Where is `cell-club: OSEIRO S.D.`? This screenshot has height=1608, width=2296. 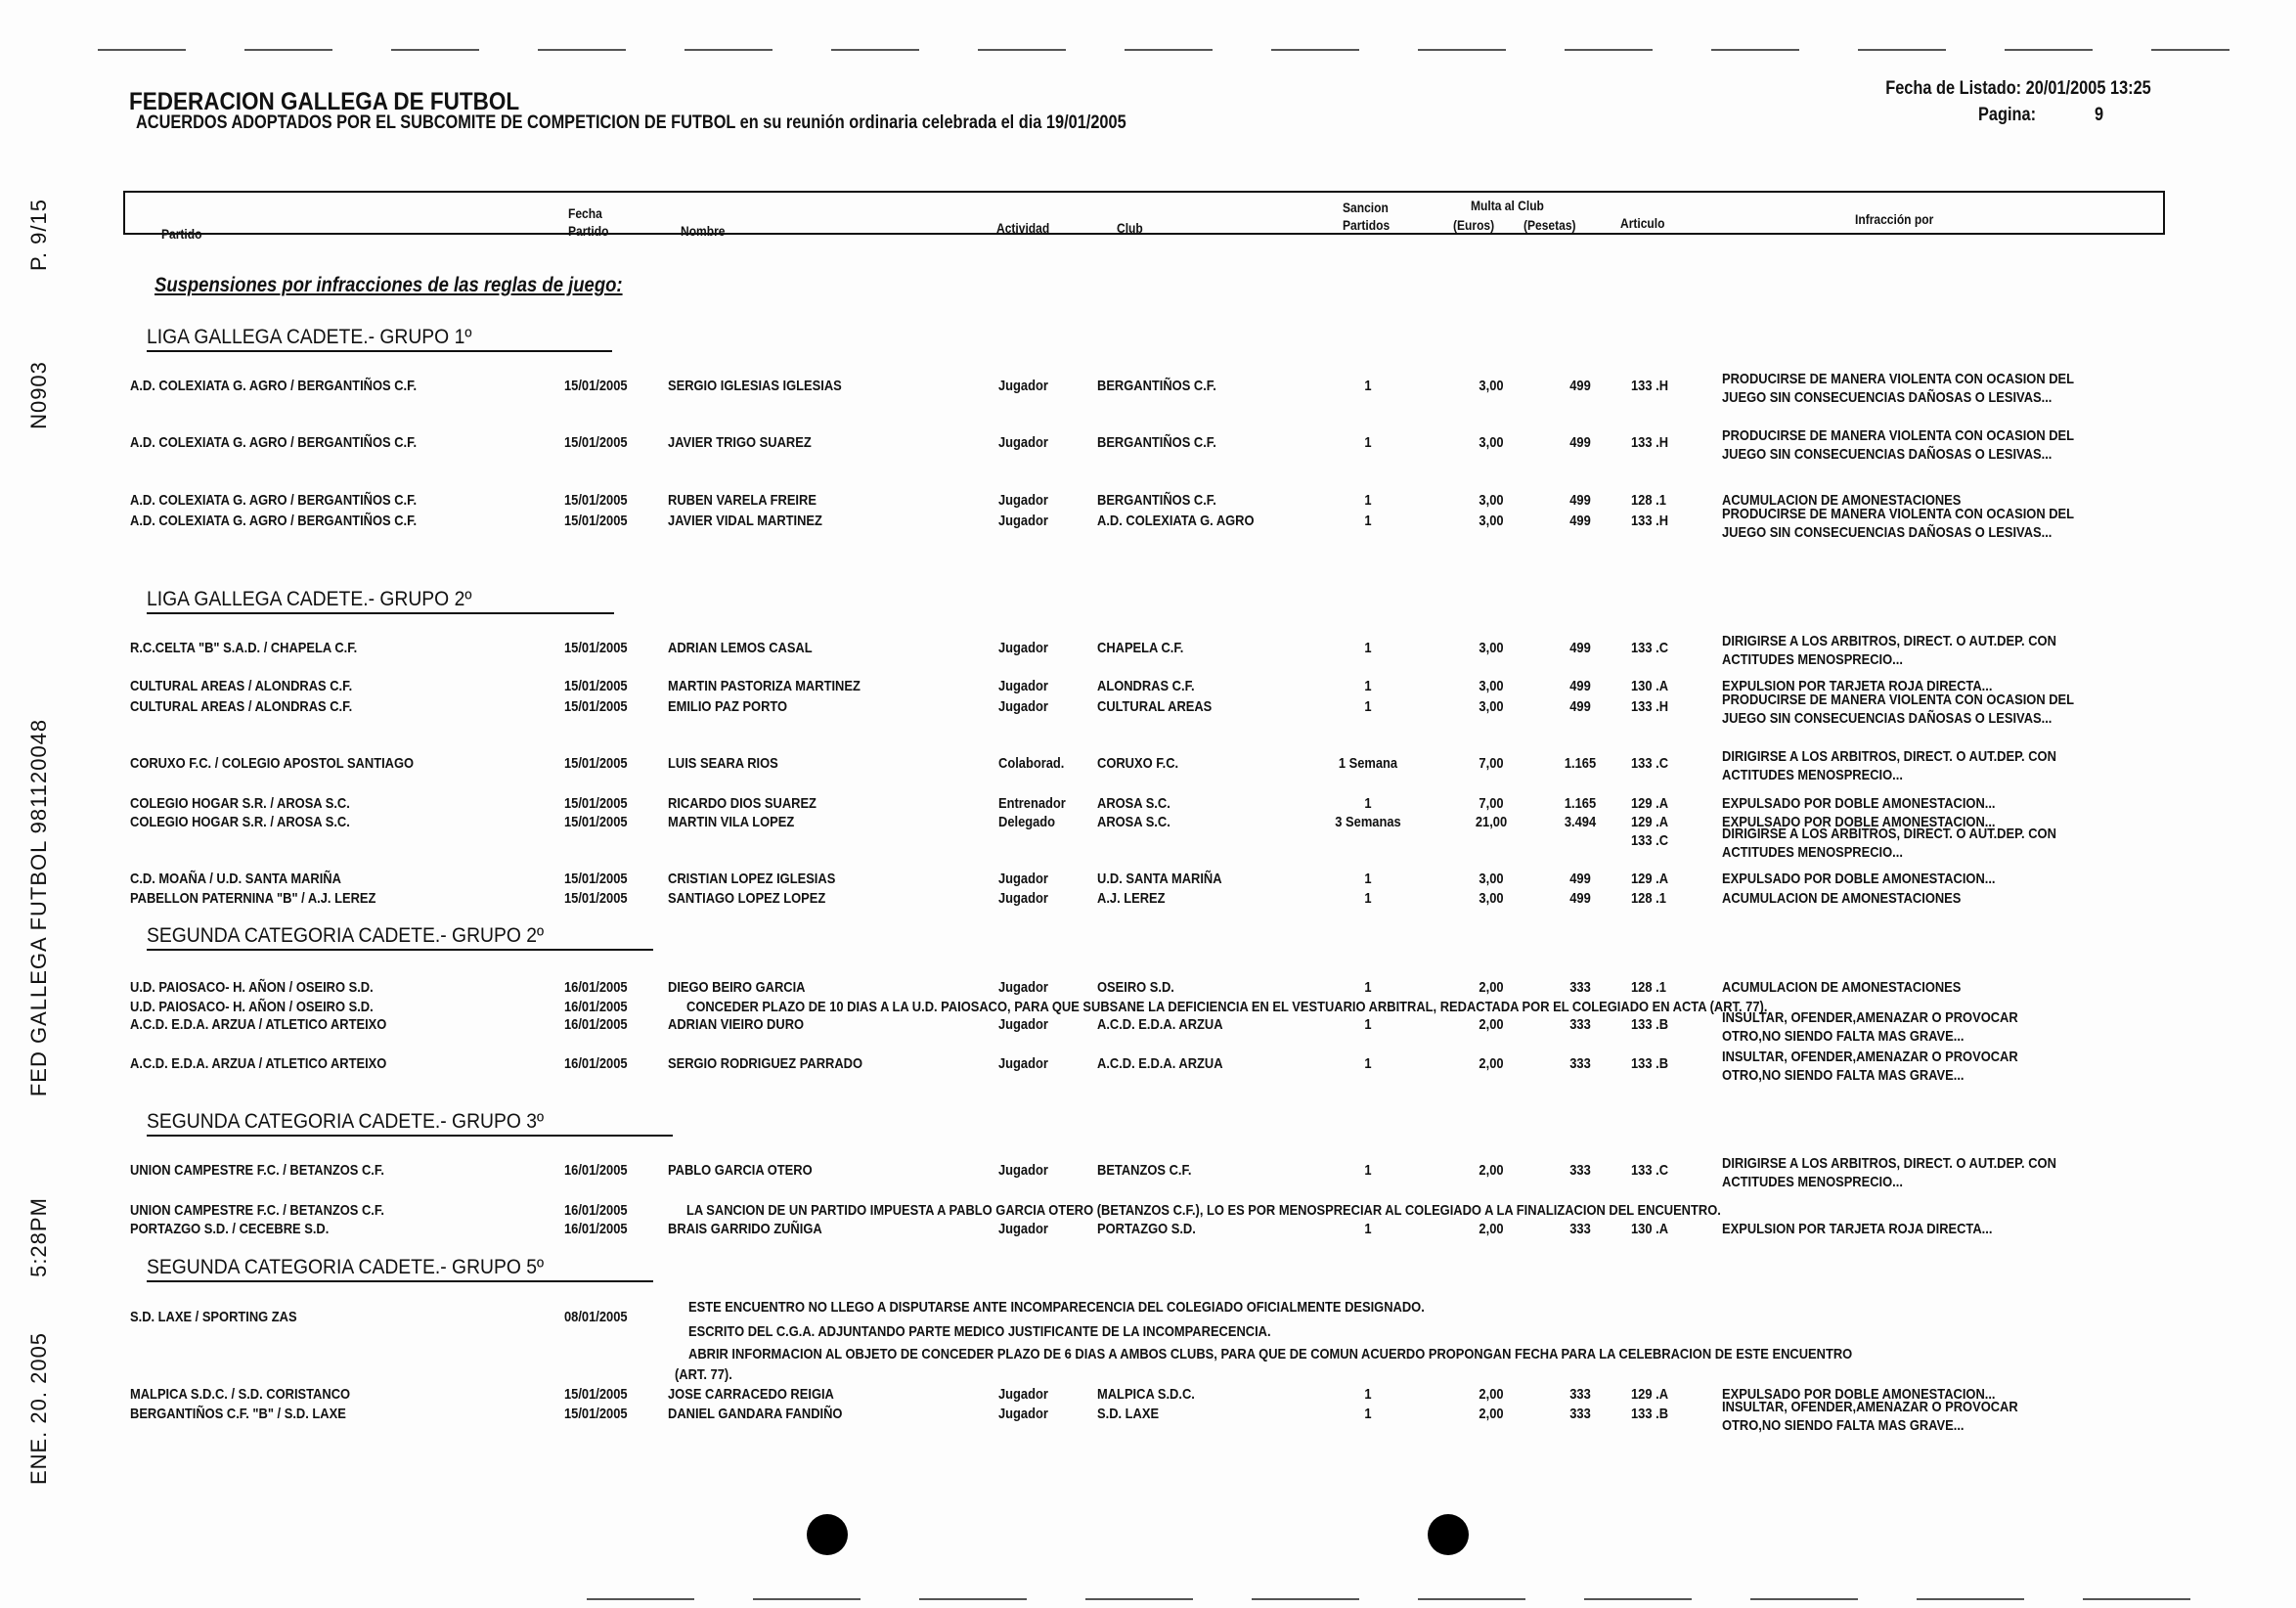
cell-club: OSEIRO S.D. is located at coordinates (1135, 987).